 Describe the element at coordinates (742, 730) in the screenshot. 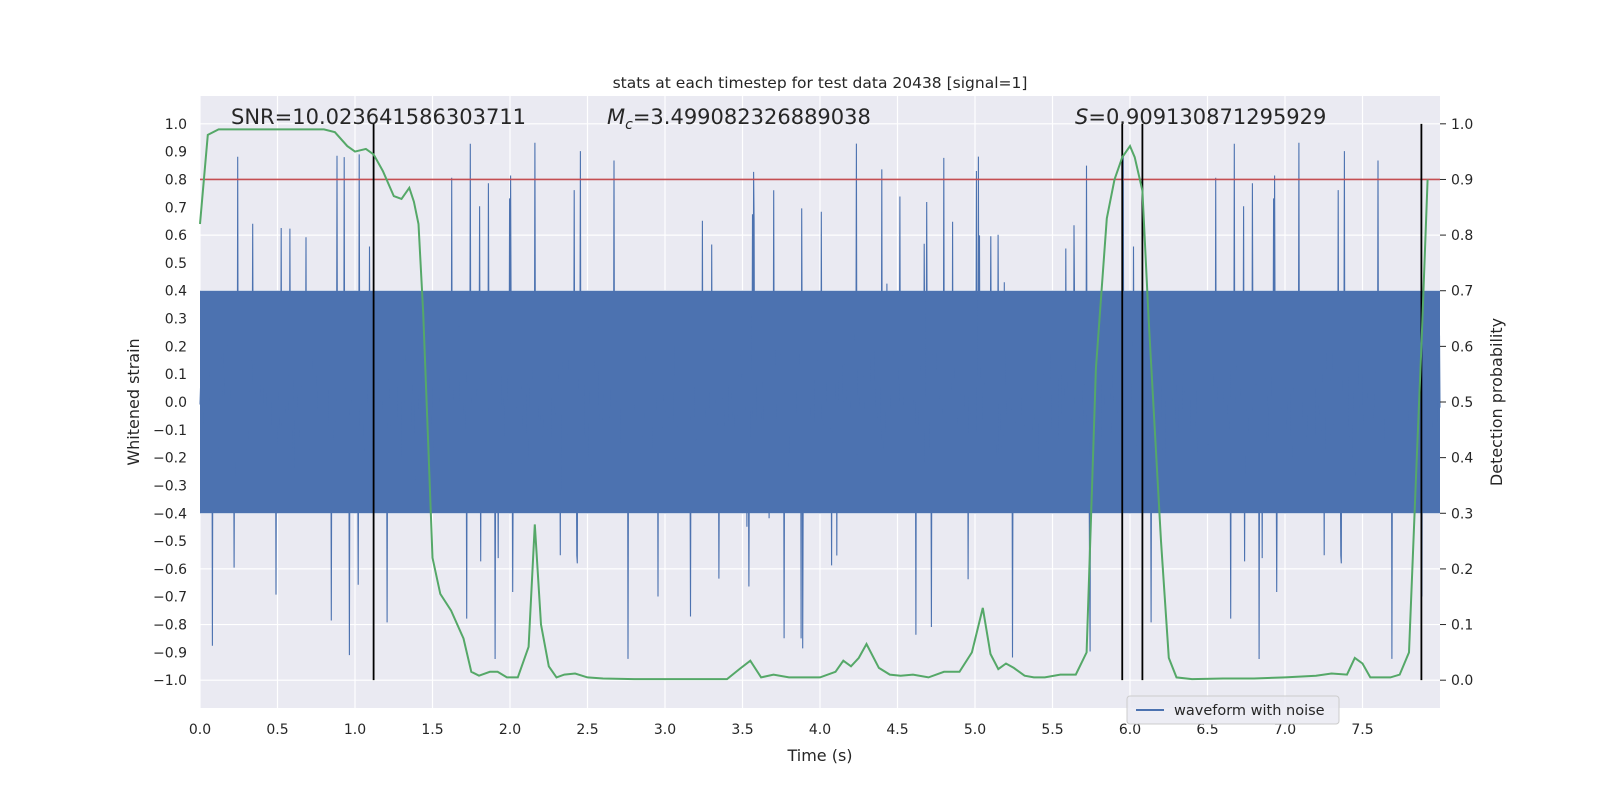

I see `x-tick-label: 3.5` at that location.